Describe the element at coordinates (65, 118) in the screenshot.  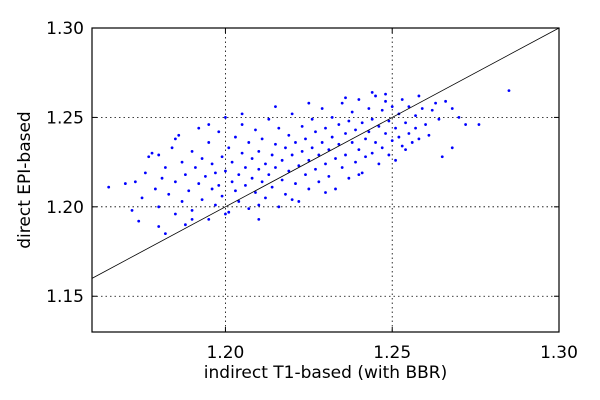
I see `y-tick-label: 1.25` at that location.